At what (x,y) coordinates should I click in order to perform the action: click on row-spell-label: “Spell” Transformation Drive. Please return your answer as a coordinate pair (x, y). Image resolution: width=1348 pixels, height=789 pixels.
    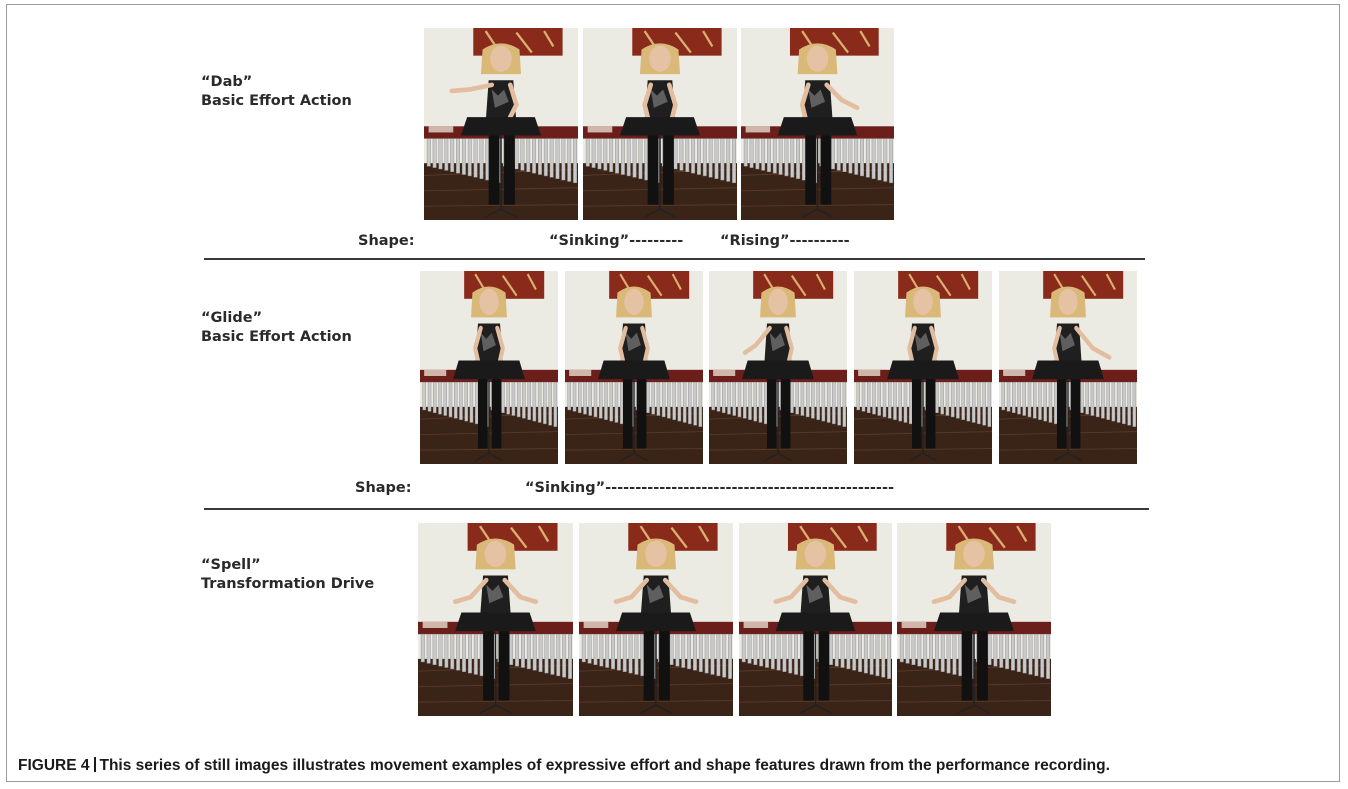
    Looking at the image, I should click on (287, 575).